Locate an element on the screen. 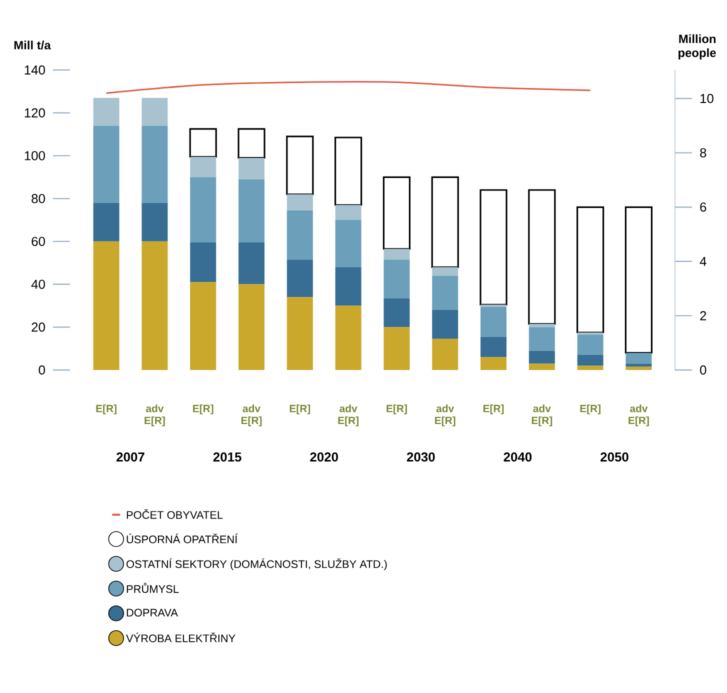 The width and height of the screenshot is (727, 693). legend-label: DOPRAVA is located at coordinates (152, 612).